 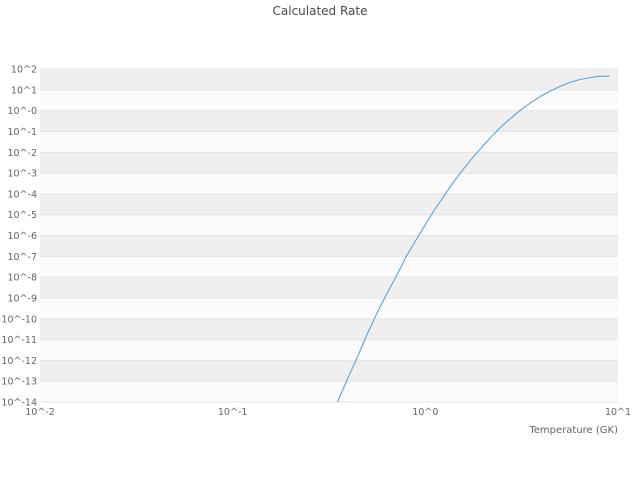 What do you see at coordinates (22, 153) in the screenshot?
I see `y-tick-label: 10^-2` at bounding box center [22, 153].